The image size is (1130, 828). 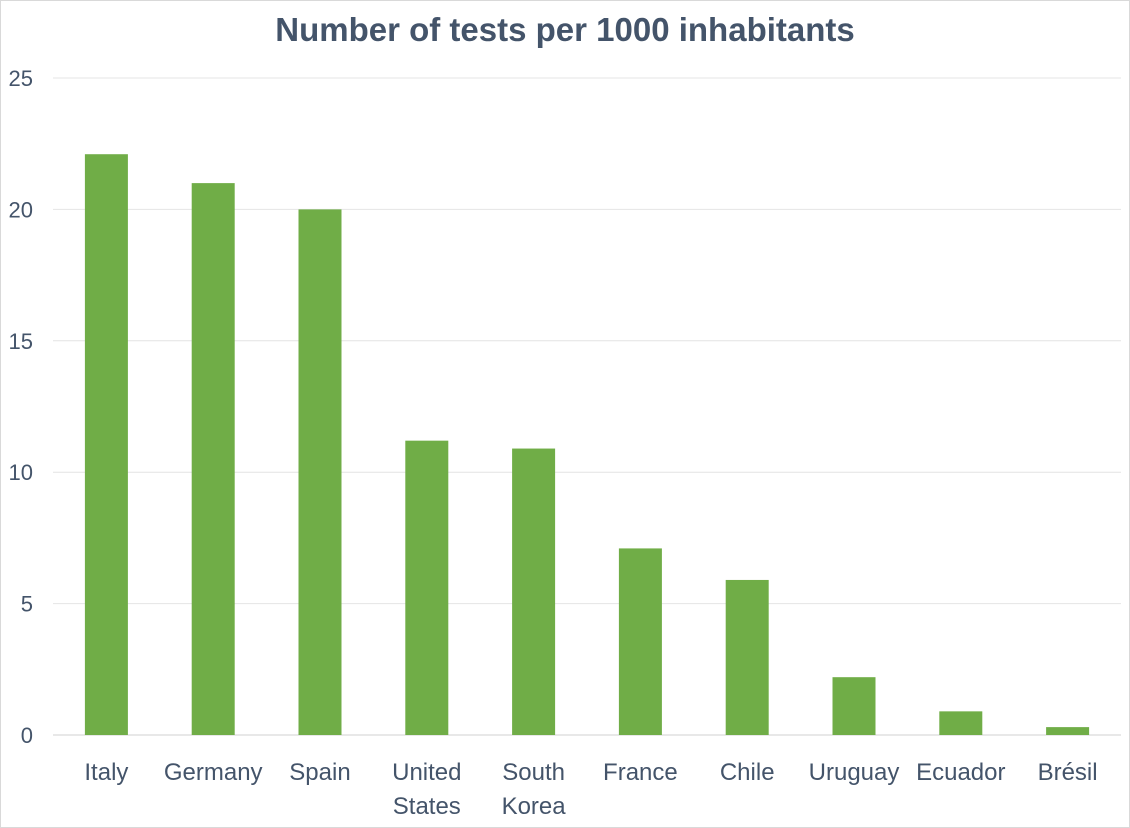 What do you see at coordinates (426, 789) in the screenshot?
I see `x-category-label: United States` at bounding box center [426, 789].